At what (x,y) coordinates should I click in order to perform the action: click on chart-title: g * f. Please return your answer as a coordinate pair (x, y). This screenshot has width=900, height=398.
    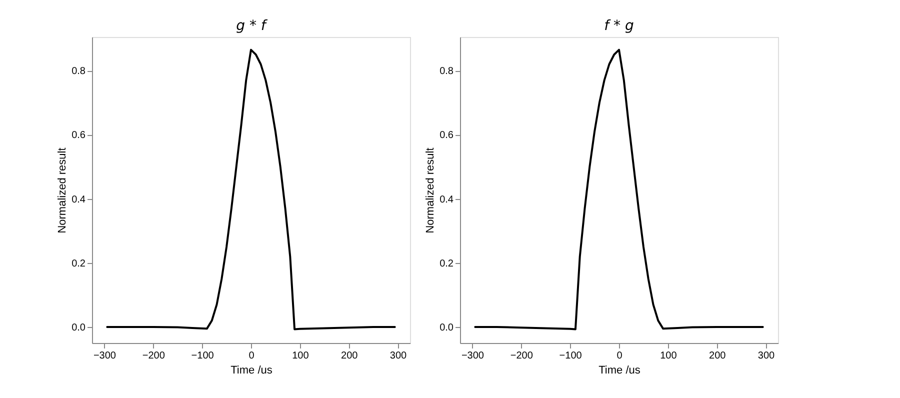
    Looking at the image, I should click on (252, 26).